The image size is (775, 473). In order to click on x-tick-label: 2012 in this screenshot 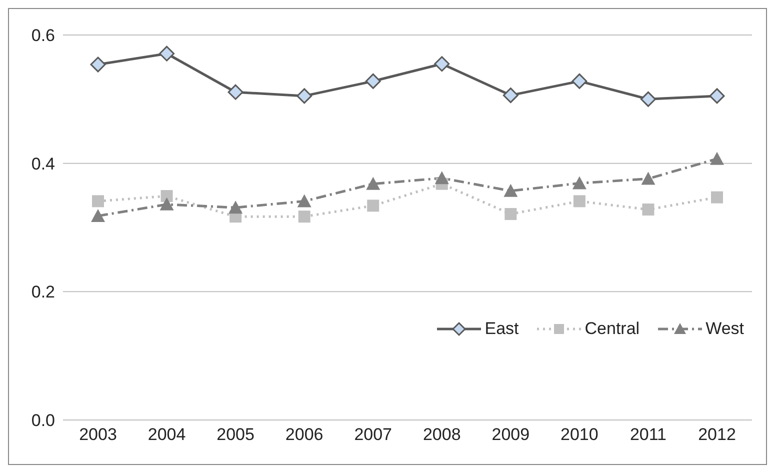, I will do `click(717, 434)`.